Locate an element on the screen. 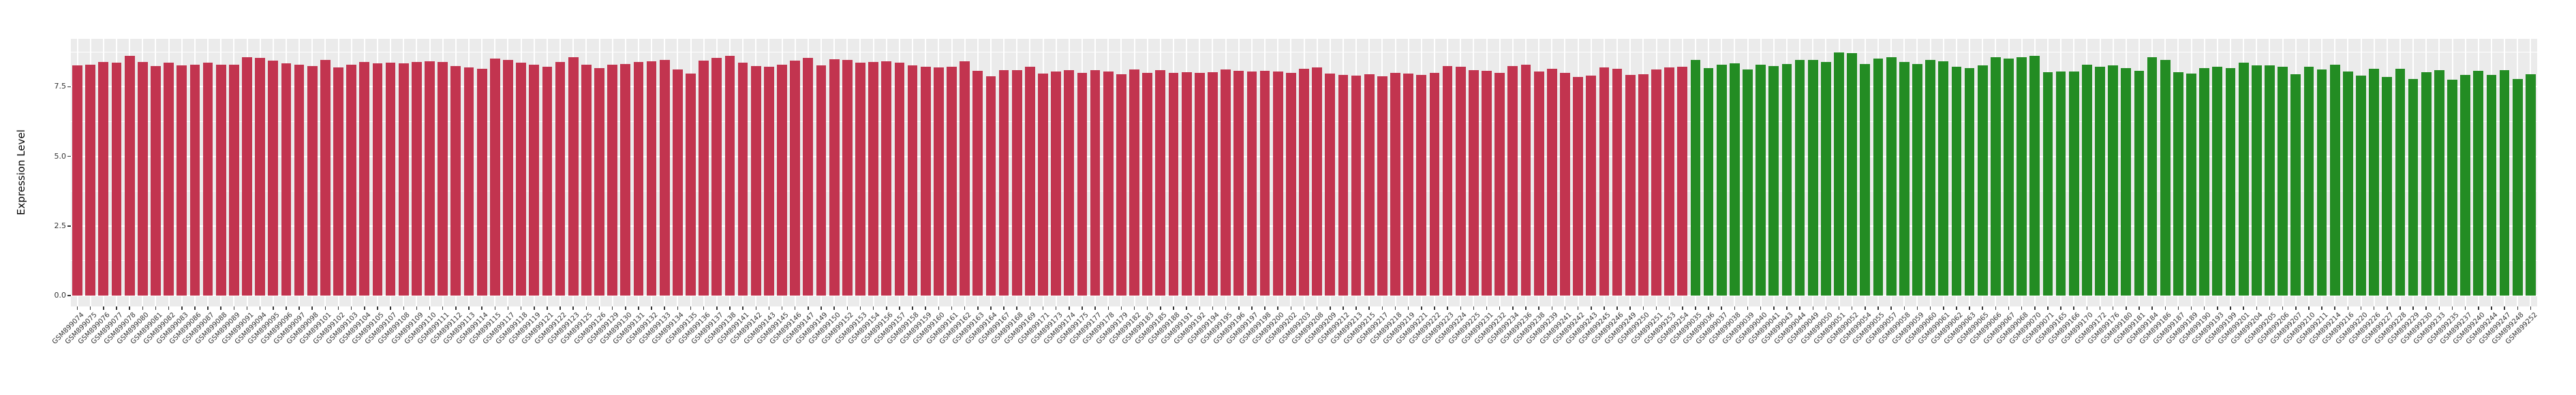 The image size is (2576, 395). y-tick-mark is located at coordinates (69, 156).